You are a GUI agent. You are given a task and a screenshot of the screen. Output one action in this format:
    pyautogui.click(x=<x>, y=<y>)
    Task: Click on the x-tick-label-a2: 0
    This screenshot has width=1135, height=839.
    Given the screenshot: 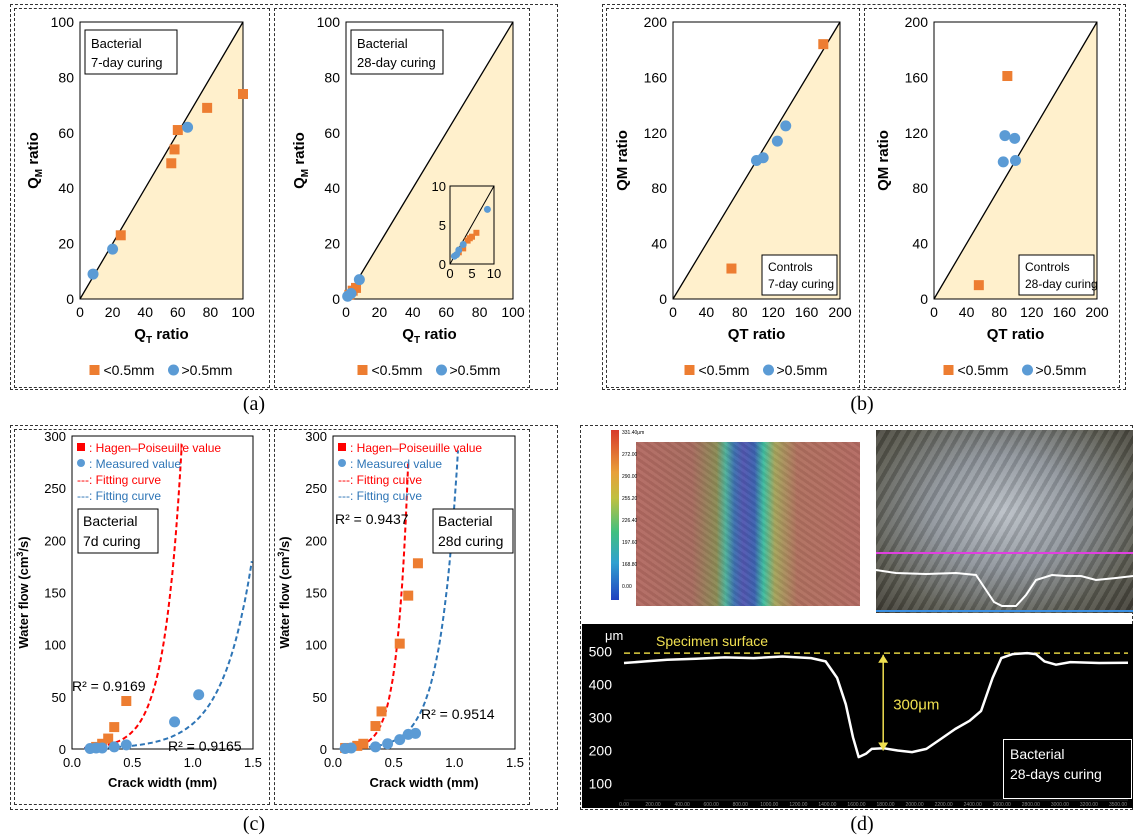 What is the action you would take?
    pyautogui.click(x=346, y=312)
    